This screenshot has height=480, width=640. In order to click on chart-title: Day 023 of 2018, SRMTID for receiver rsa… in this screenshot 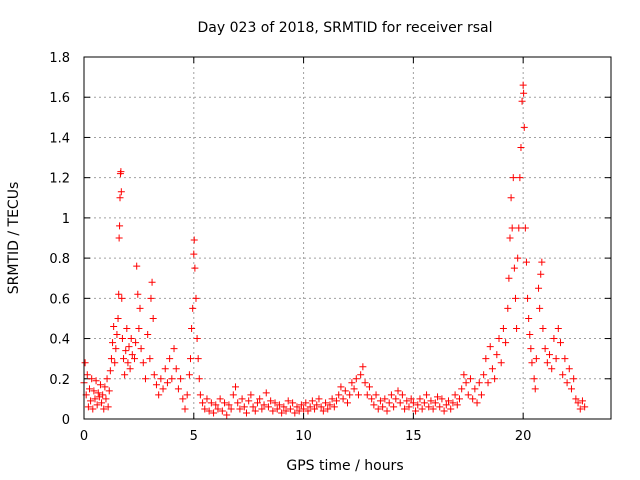, I will do `click(345, 28)`.